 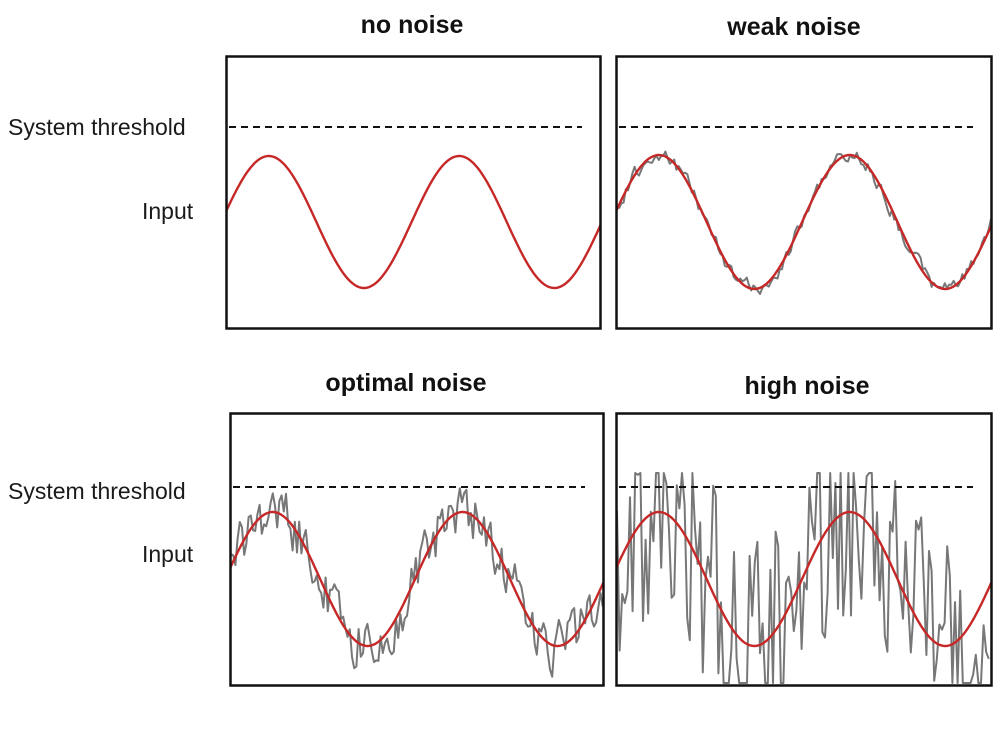 I want to click on plot-optimal-noise, so click(x=417, y=549).